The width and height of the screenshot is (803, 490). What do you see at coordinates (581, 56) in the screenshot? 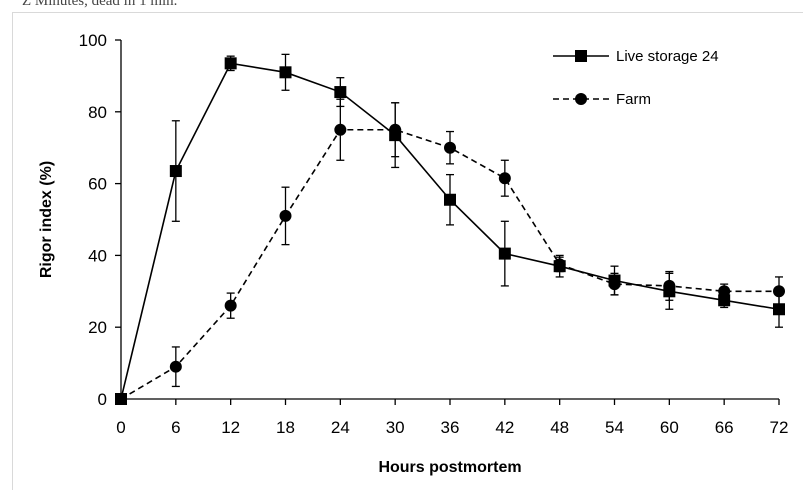
I see `legend-marker-square` at bounding box center [581, 56].